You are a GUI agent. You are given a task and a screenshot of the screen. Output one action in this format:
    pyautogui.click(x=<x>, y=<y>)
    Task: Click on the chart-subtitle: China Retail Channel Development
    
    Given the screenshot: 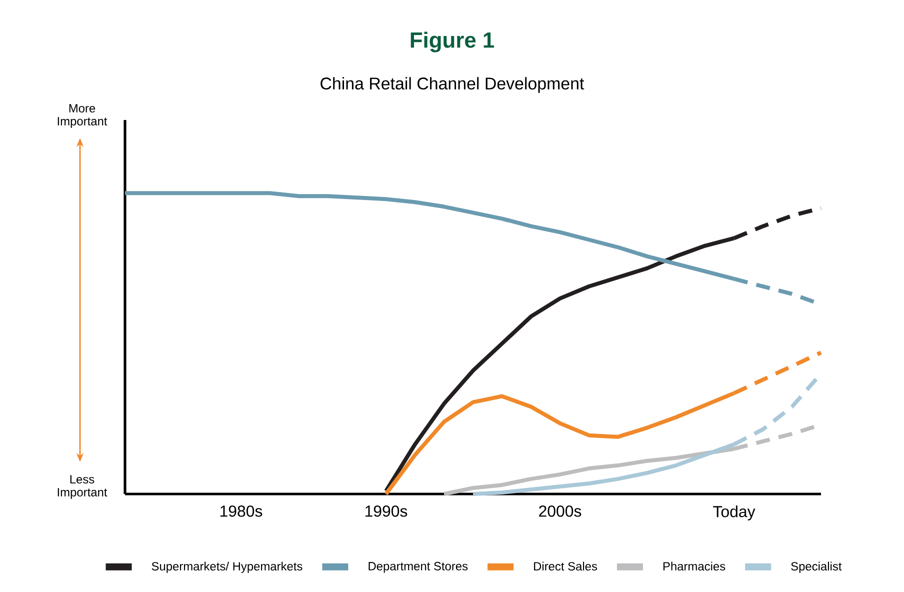 What is the action you would take?
    pyautogui.click(x=452, y=85)
    